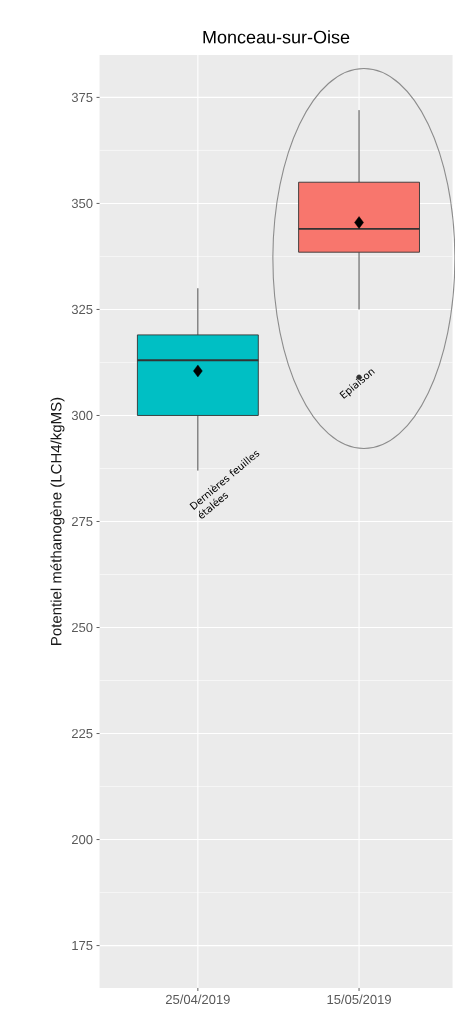 The width and height of the screenshot is (455, 1022). I want to click on y-tick-label: 225, so click(82, 733).